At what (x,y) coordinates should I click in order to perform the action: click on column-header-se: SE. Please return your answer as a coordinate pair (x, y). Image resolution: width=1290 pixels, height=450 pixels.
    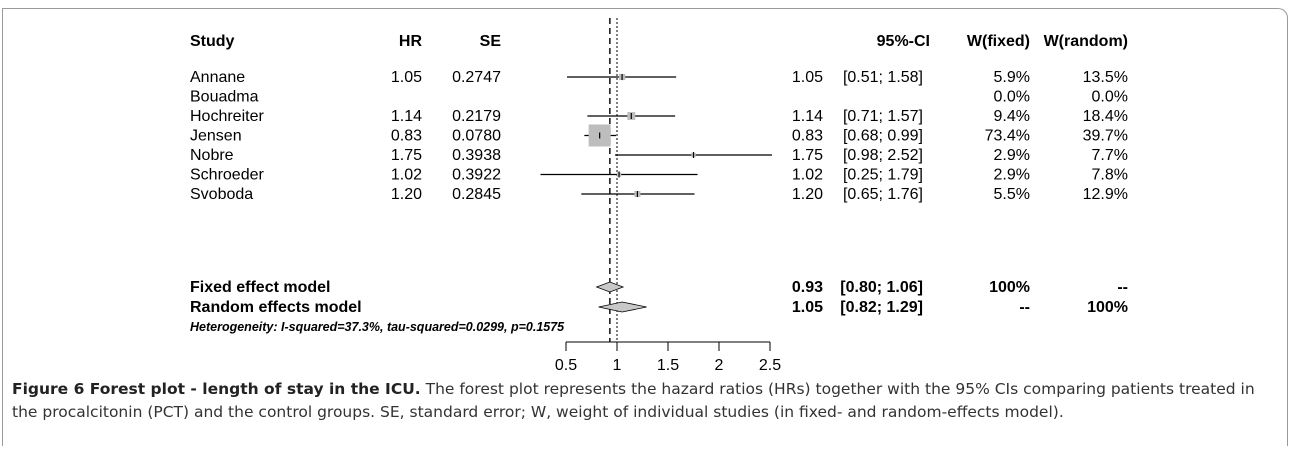
    Looking at the image, I should click on (491, 41).